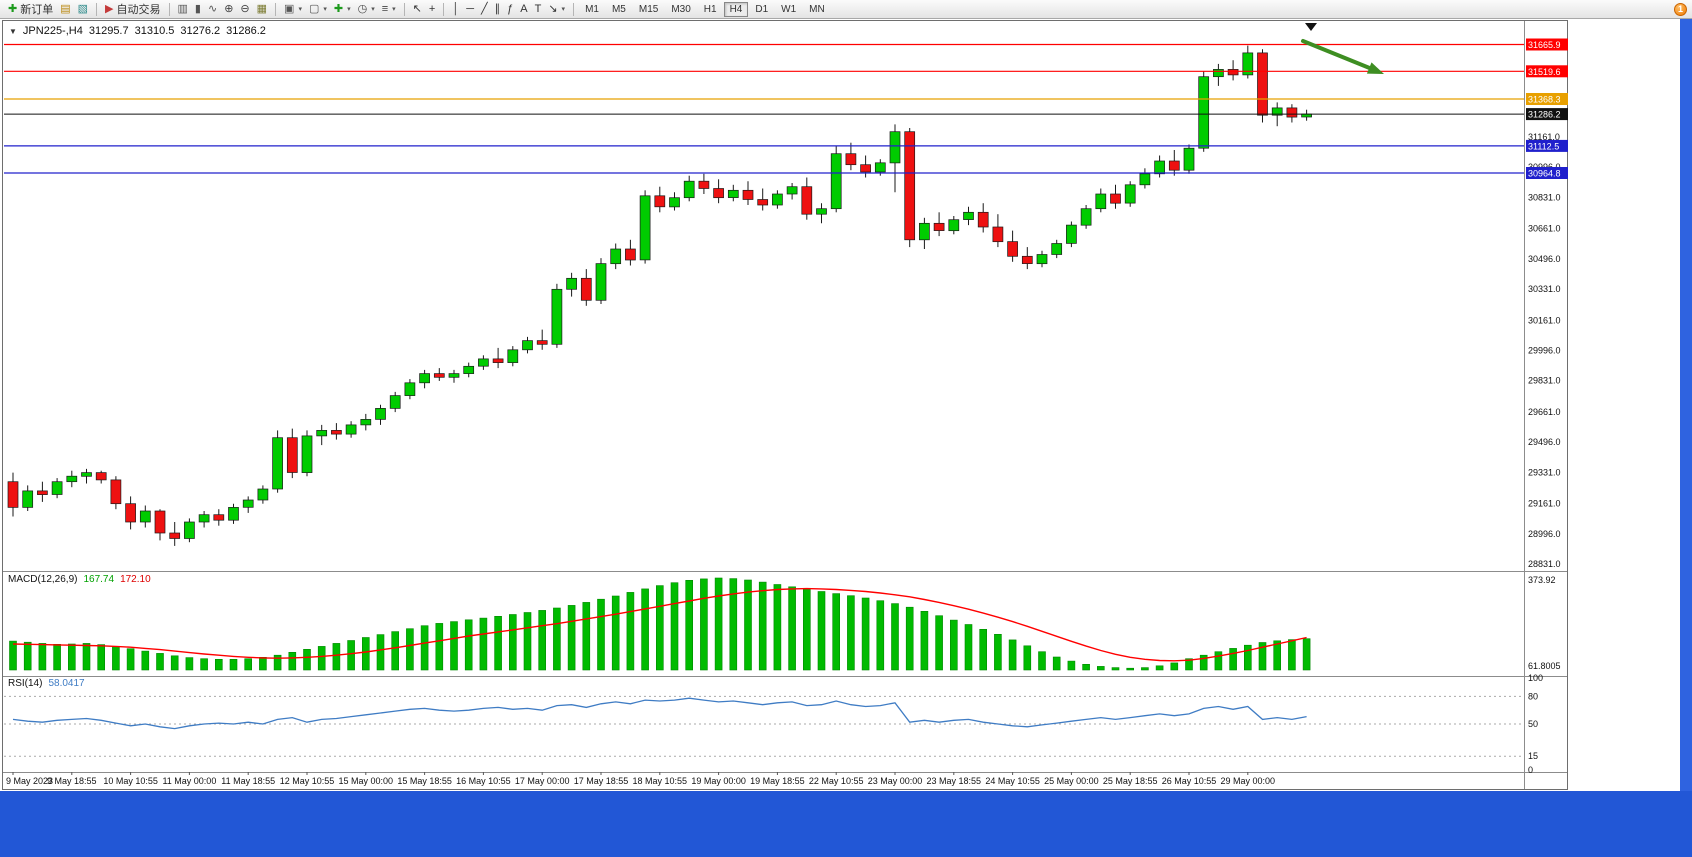  I want to click on trendline-button: ╱, so click(484, 9).